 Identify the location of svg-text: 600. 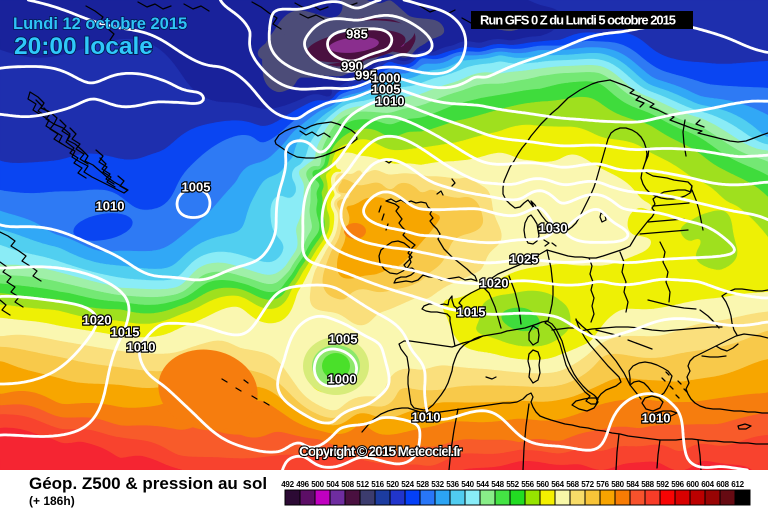
(692, 484).